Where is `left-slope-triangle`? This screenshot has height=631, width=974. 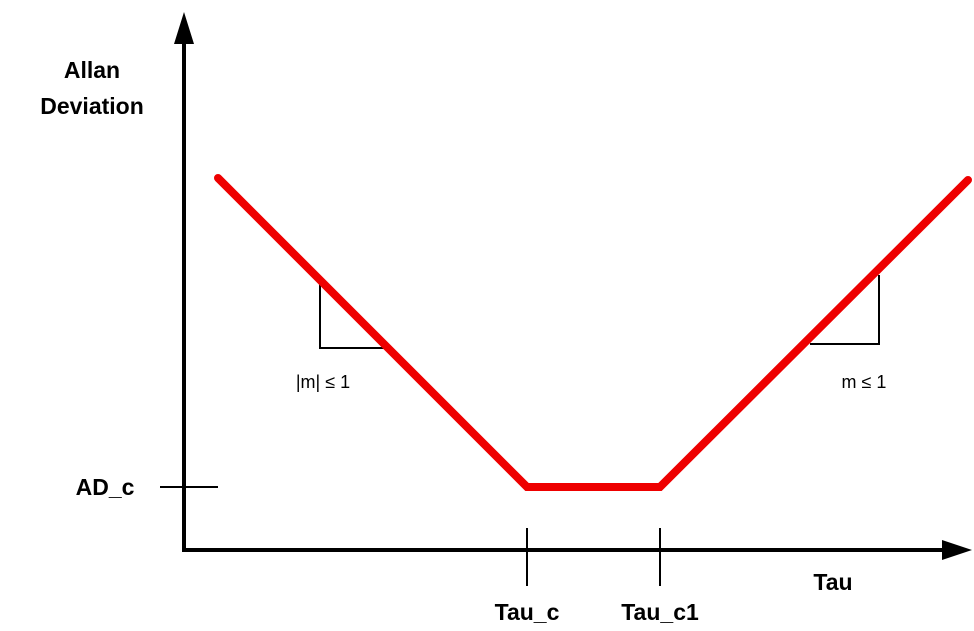 left-slope-triangle is located at coordinates (354, 313).